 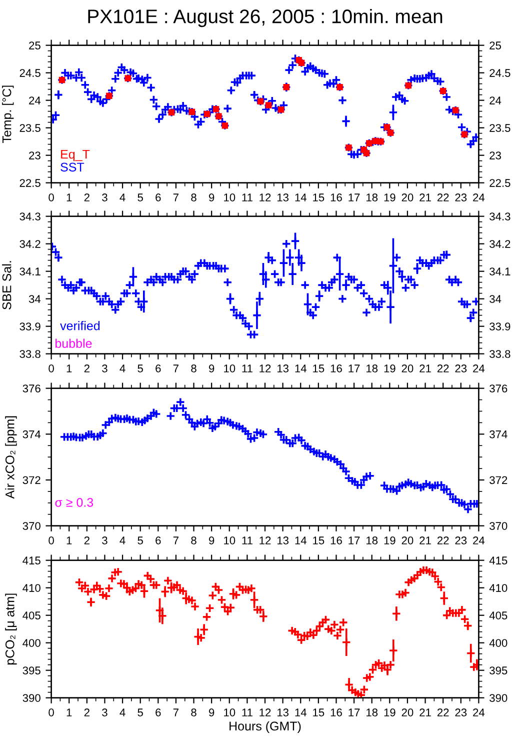 I want to click on y-axis-title: pCO₂ [μ atm], so click(x=11, y=629).